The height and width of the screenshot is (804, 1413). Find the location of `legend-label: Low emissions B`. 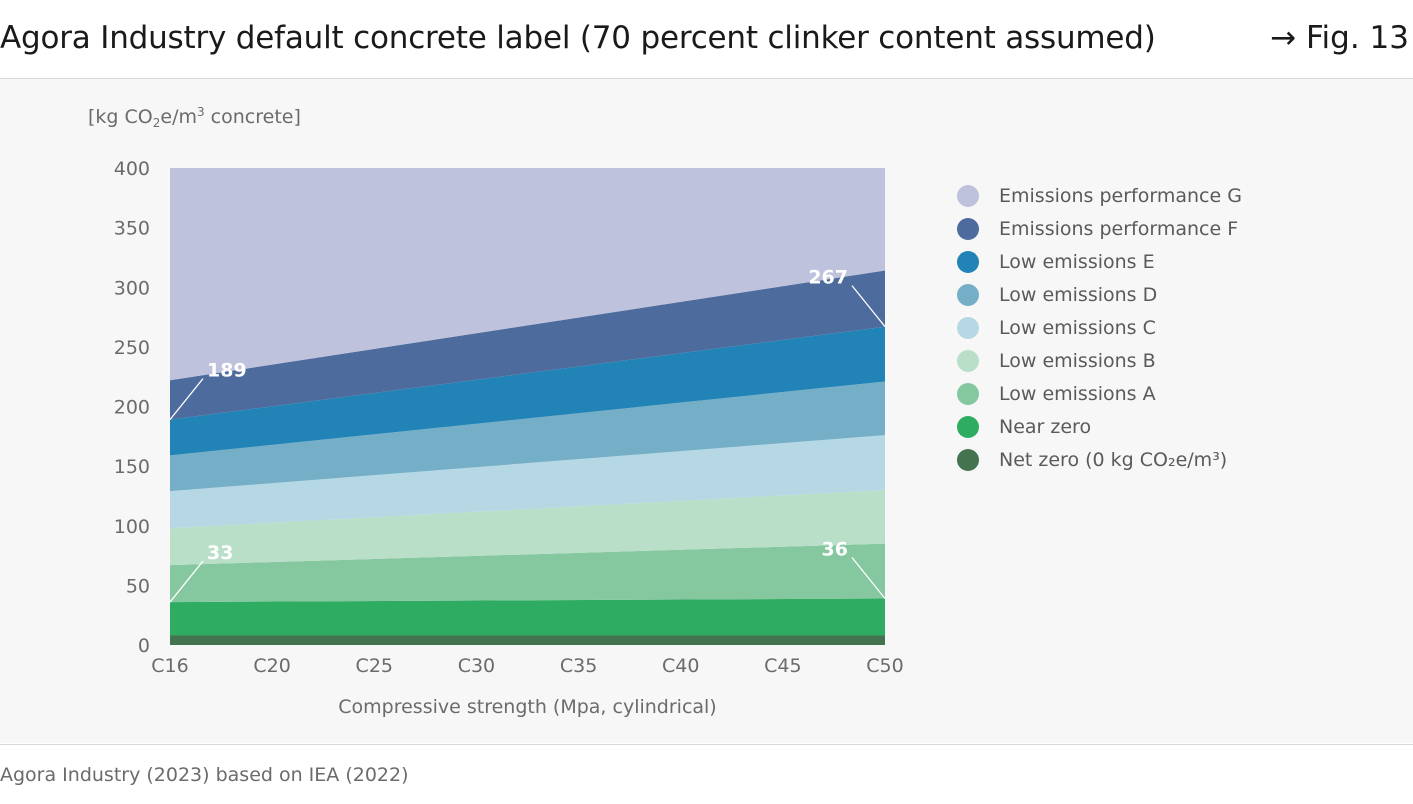

legend-label: Low emissions B is located at coordinates (1077, 361).